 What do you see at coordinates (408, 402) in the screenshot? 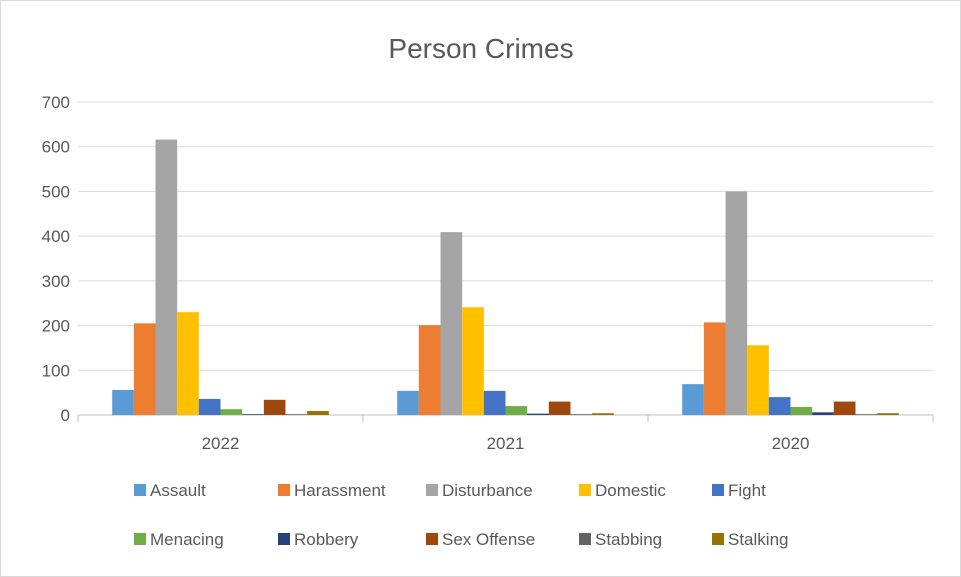
I see `bar-assault-2021` at bounding box center [408, 402].